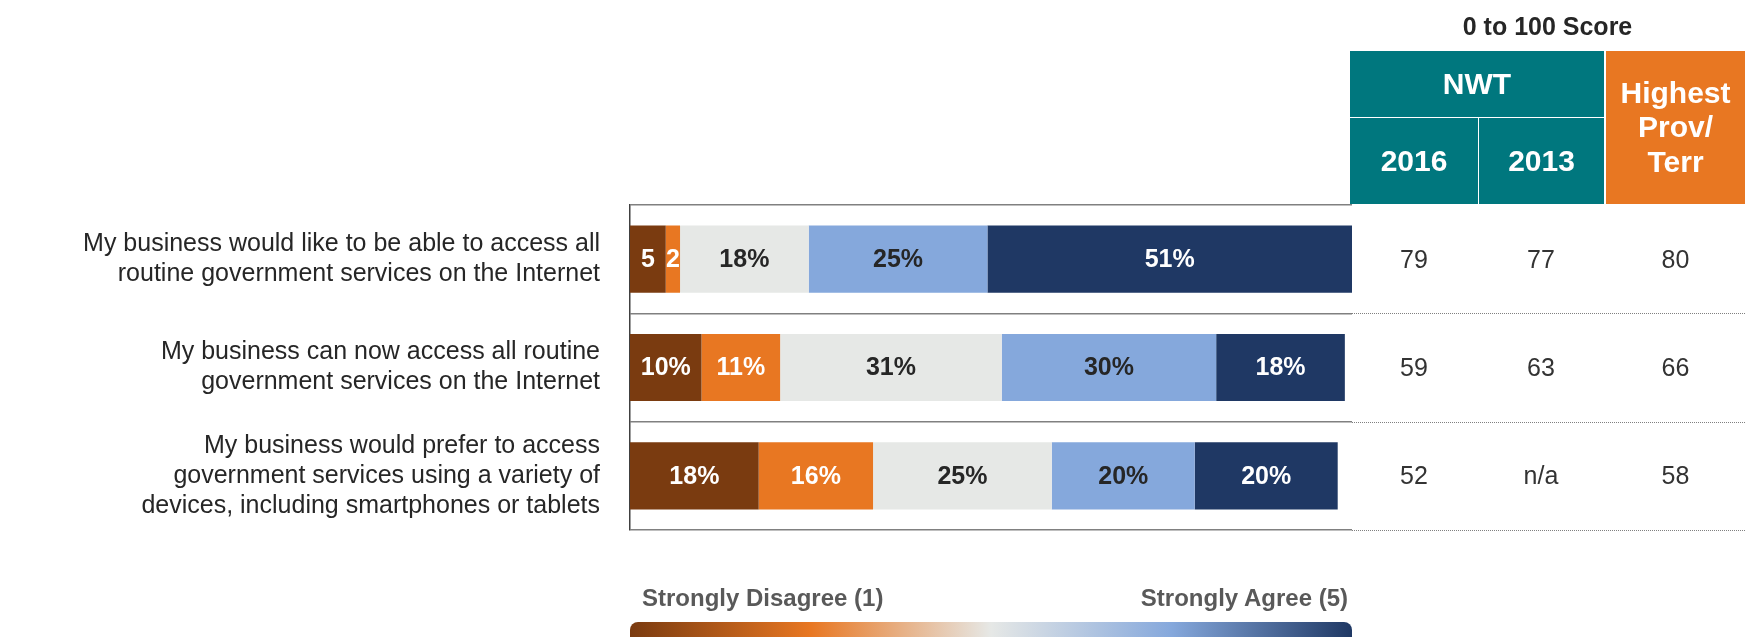 The width and height of the screenshot is (1745, 637). Describe the element at coordinates (1675, 127) in the screenshot. I see `category-label: Highest Prov/ Terr` at that location.